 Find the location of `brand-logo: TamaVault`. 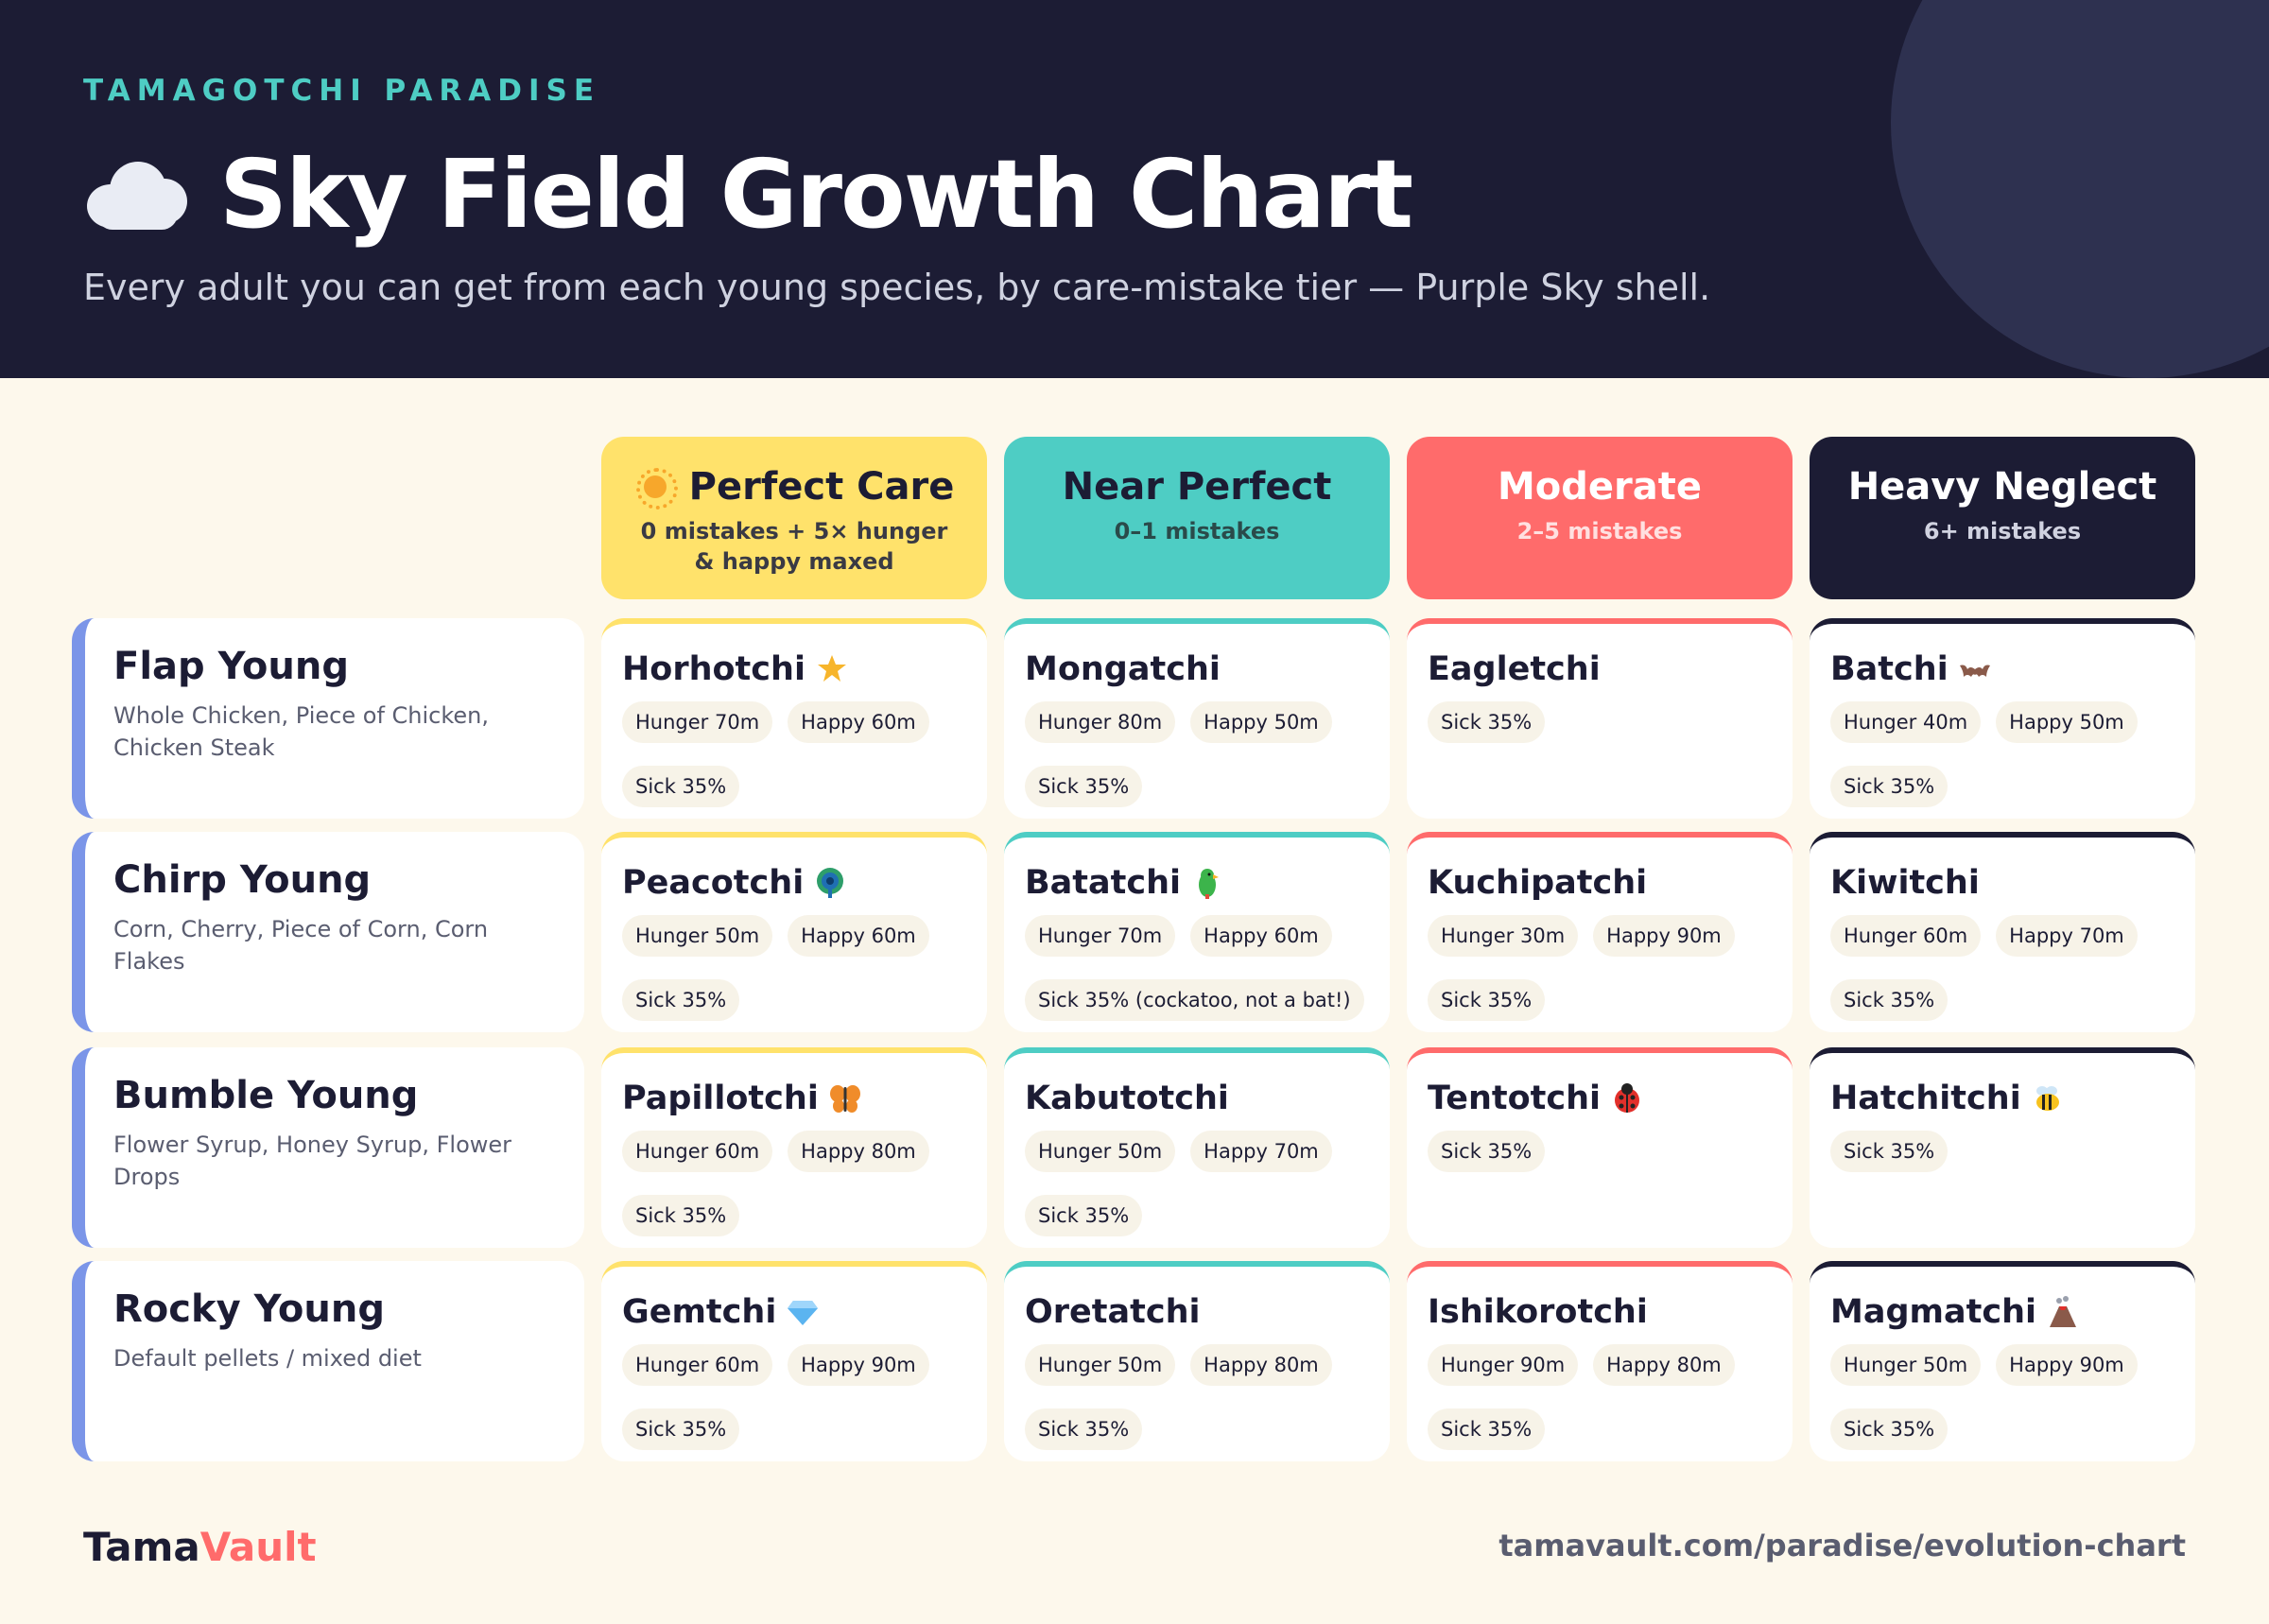

brand-logo: TamaVault is located at coordinates (200, 1547).